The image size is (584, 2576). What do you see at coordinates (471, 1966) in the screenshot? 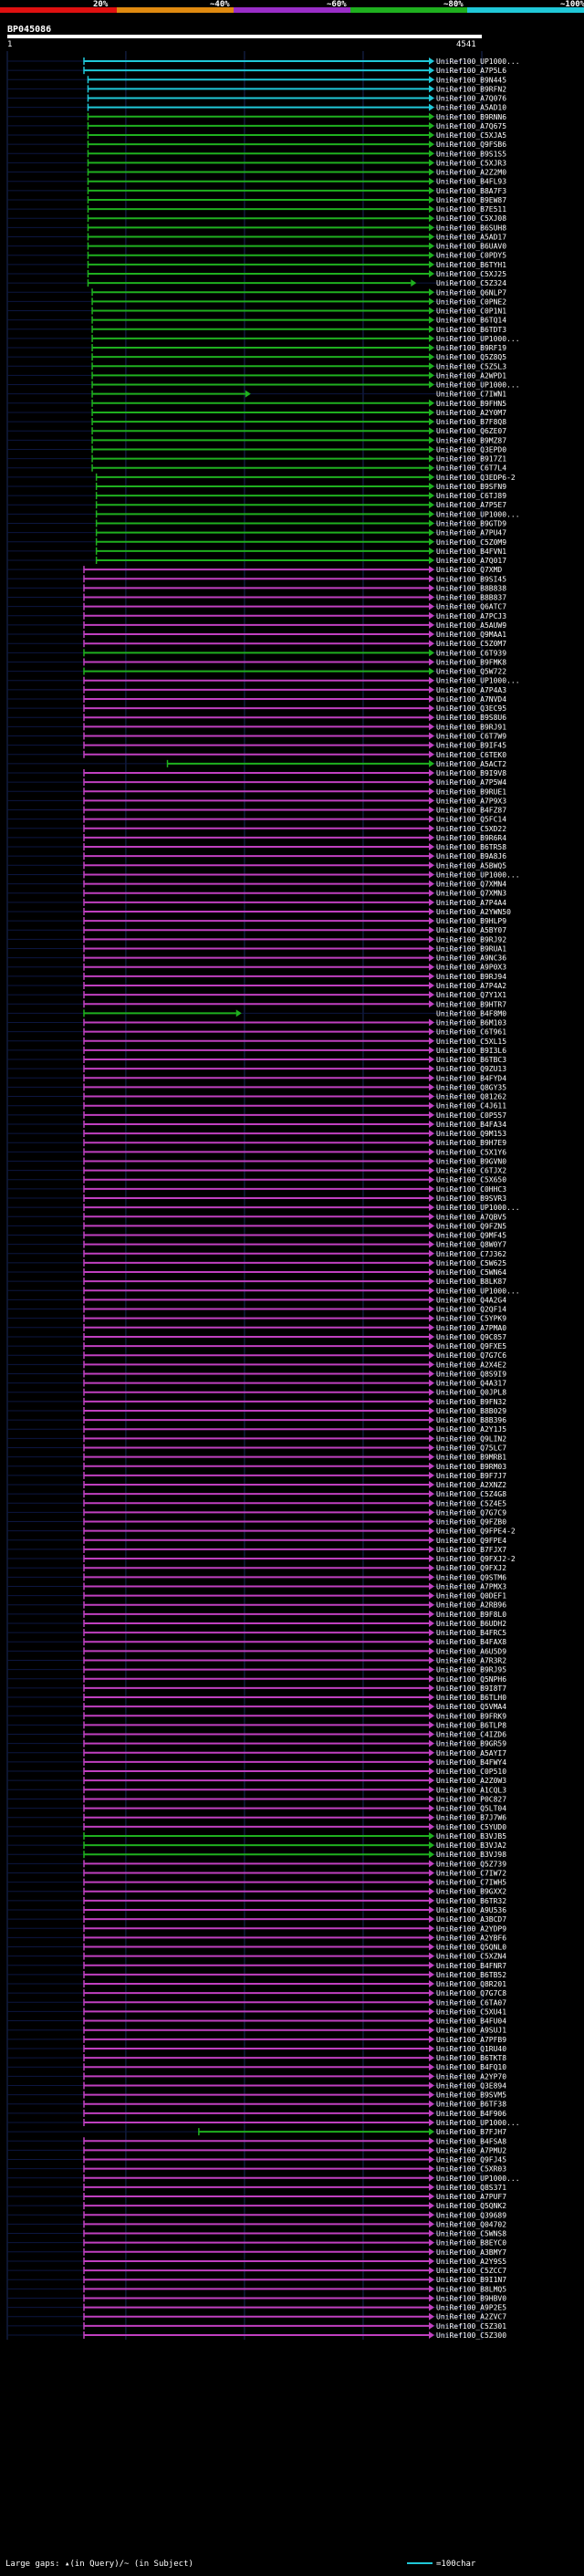
I see `hit-label: UniRef100_B4FNR7` at bounding box center [471, 1966].